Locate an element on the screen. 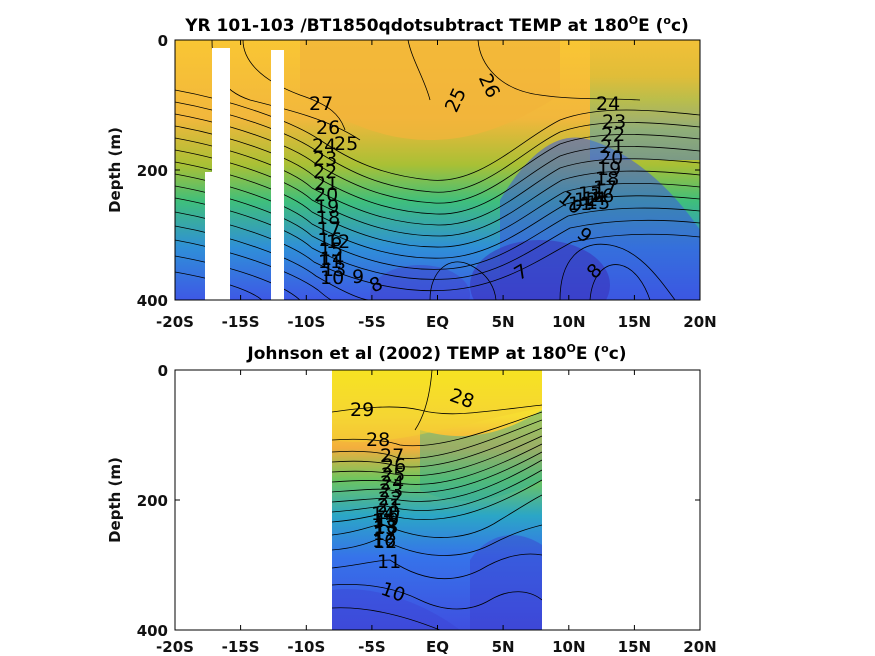 The width and height of the screenshot is (875, 656). top-clabel-14b: 14 is located at coordinates (594, 199).